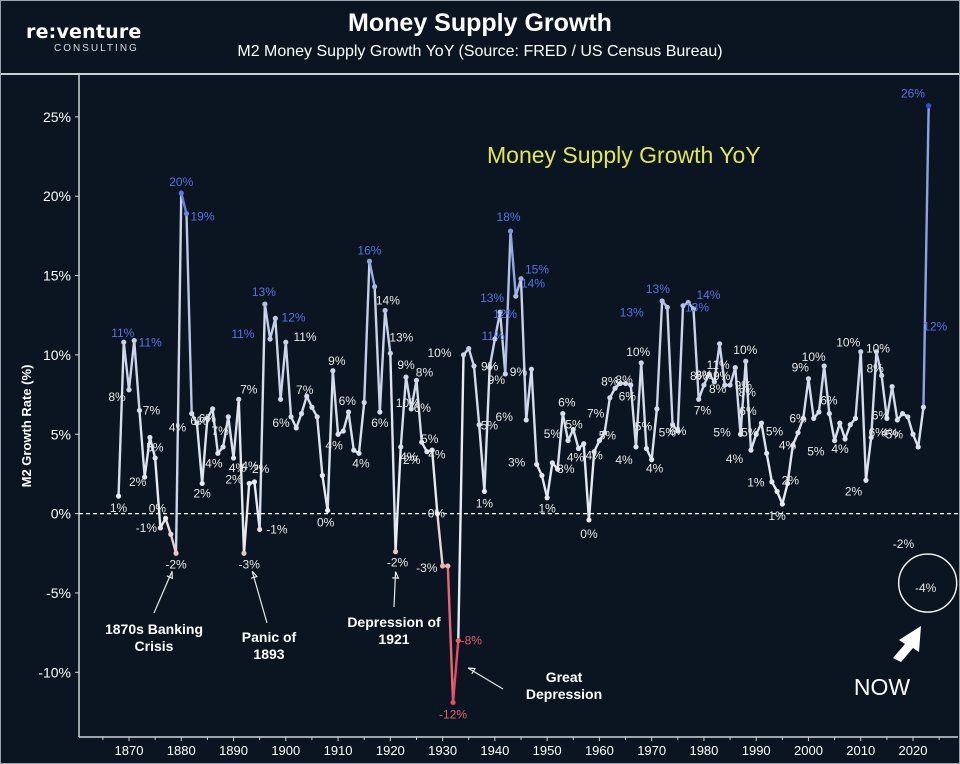 This screenshot has width=960, height=764. I want to click on now-arrow-icon, so click(907, 644).